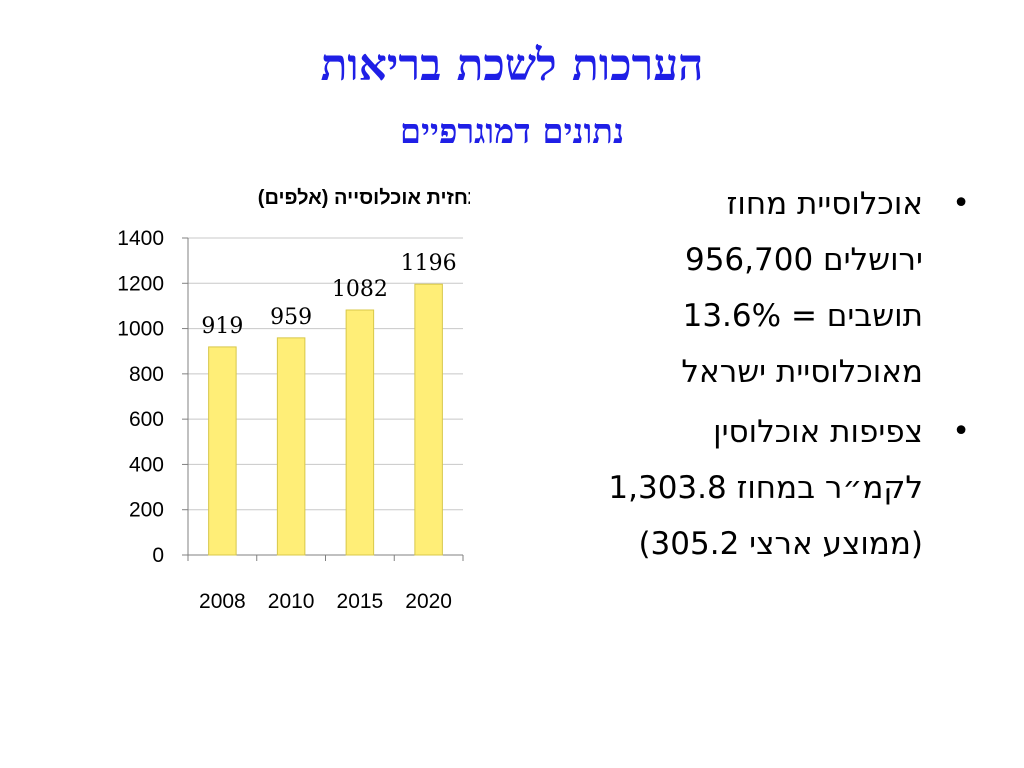 The image size is (1024, 768). Describe the element at coordinates (818, 432) in the screenshot. I see `bullet-line: צפיפות אוכלוסין` at that location.